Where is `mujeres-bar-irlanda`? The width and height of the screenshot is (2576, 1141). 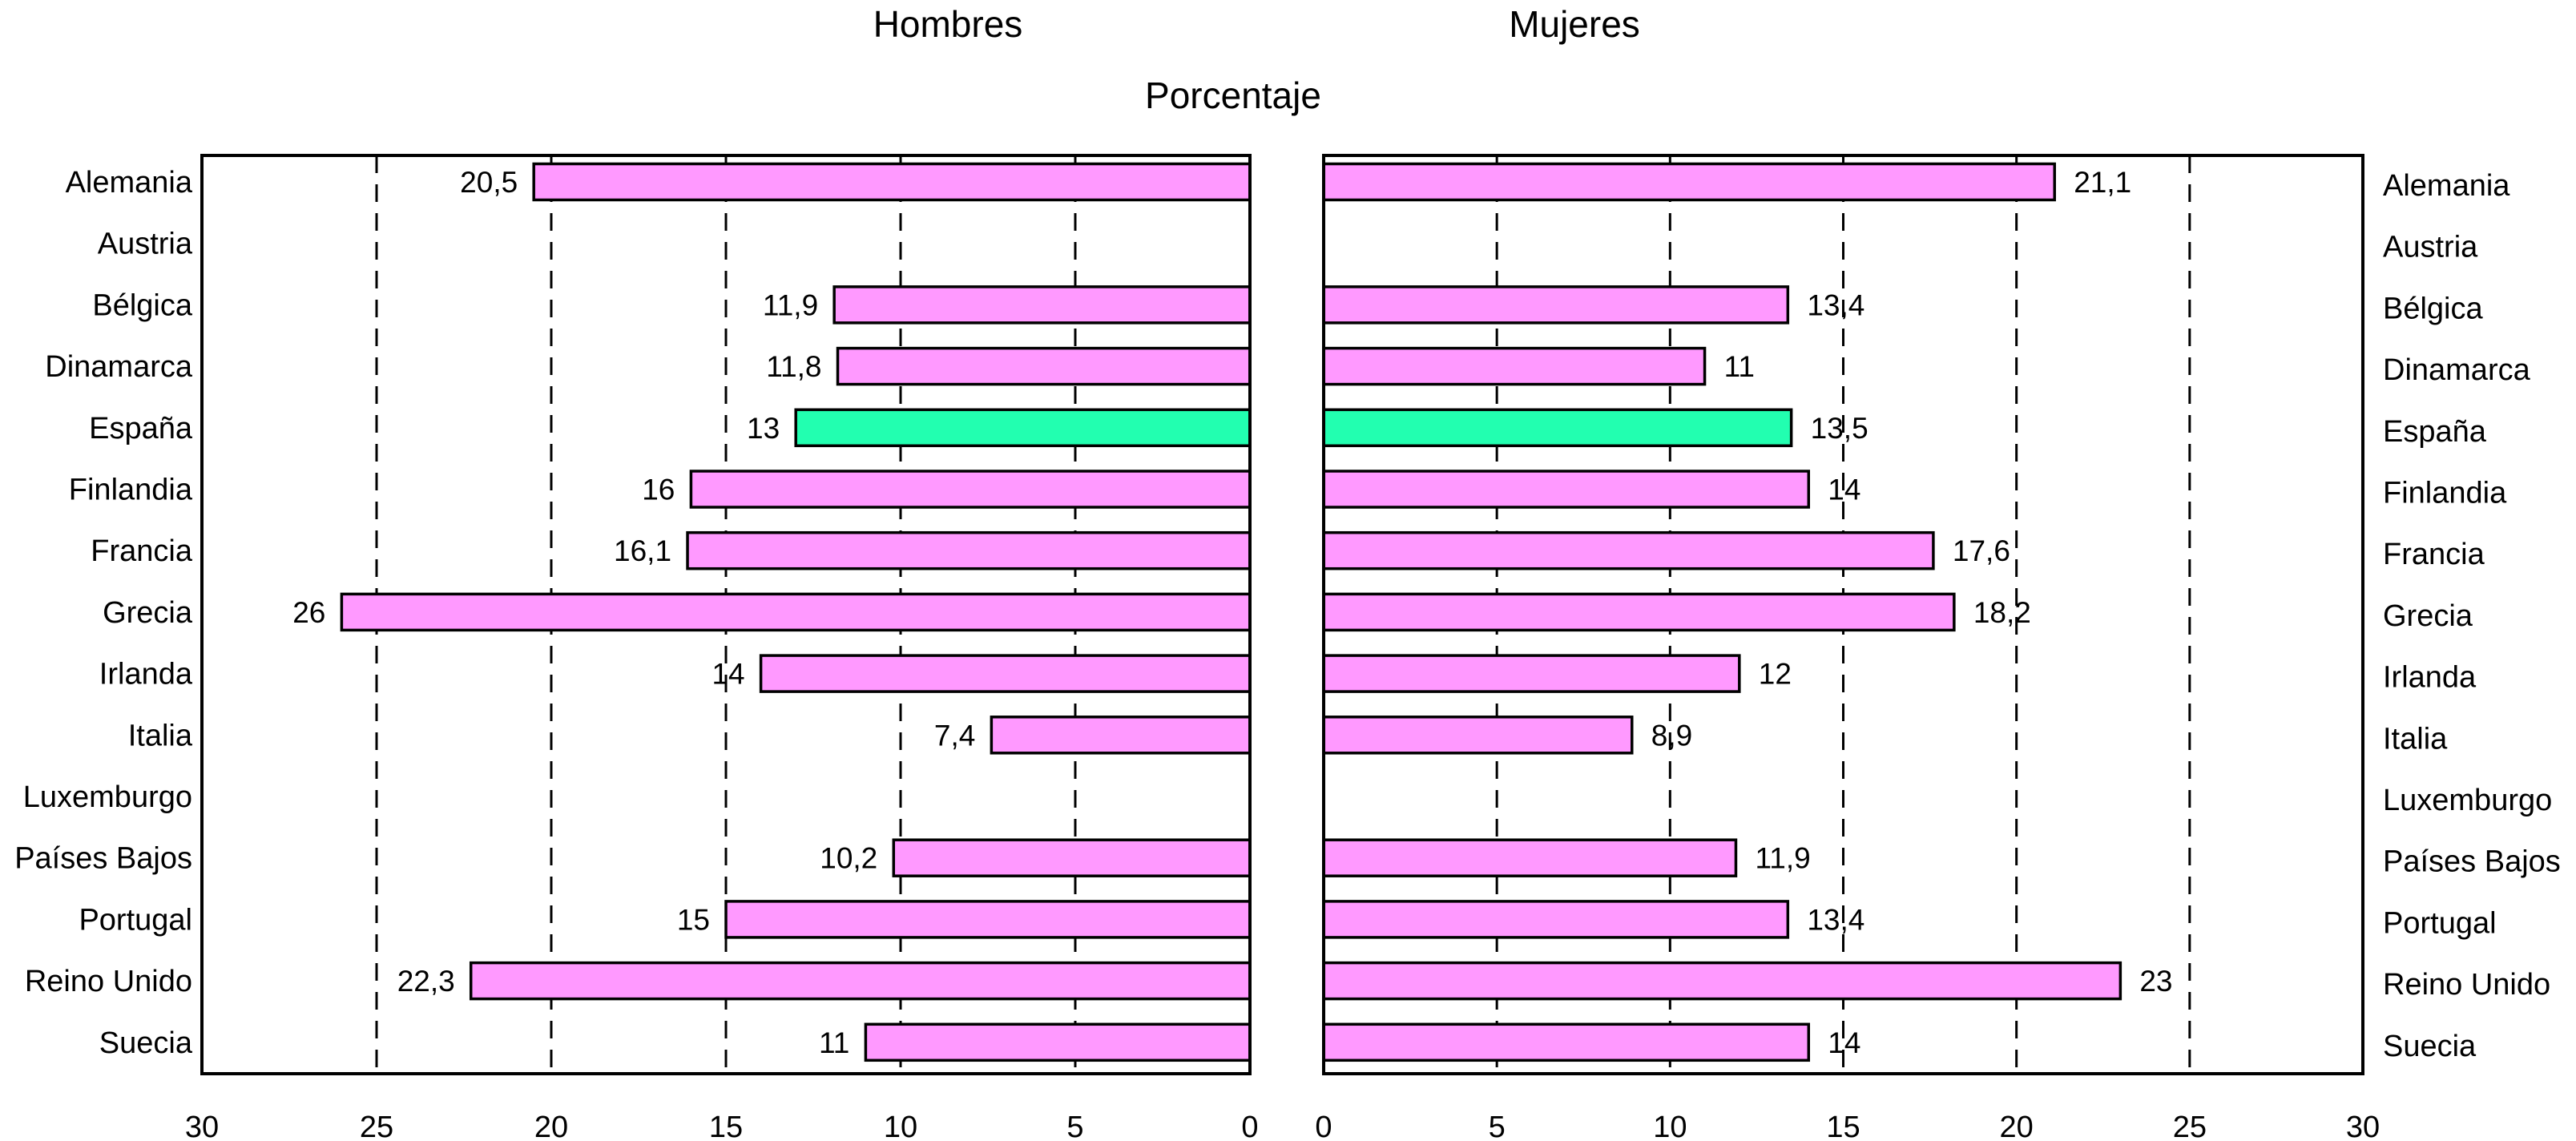 mujeres-bar-irlanda is located at coordinates (1531, 673).